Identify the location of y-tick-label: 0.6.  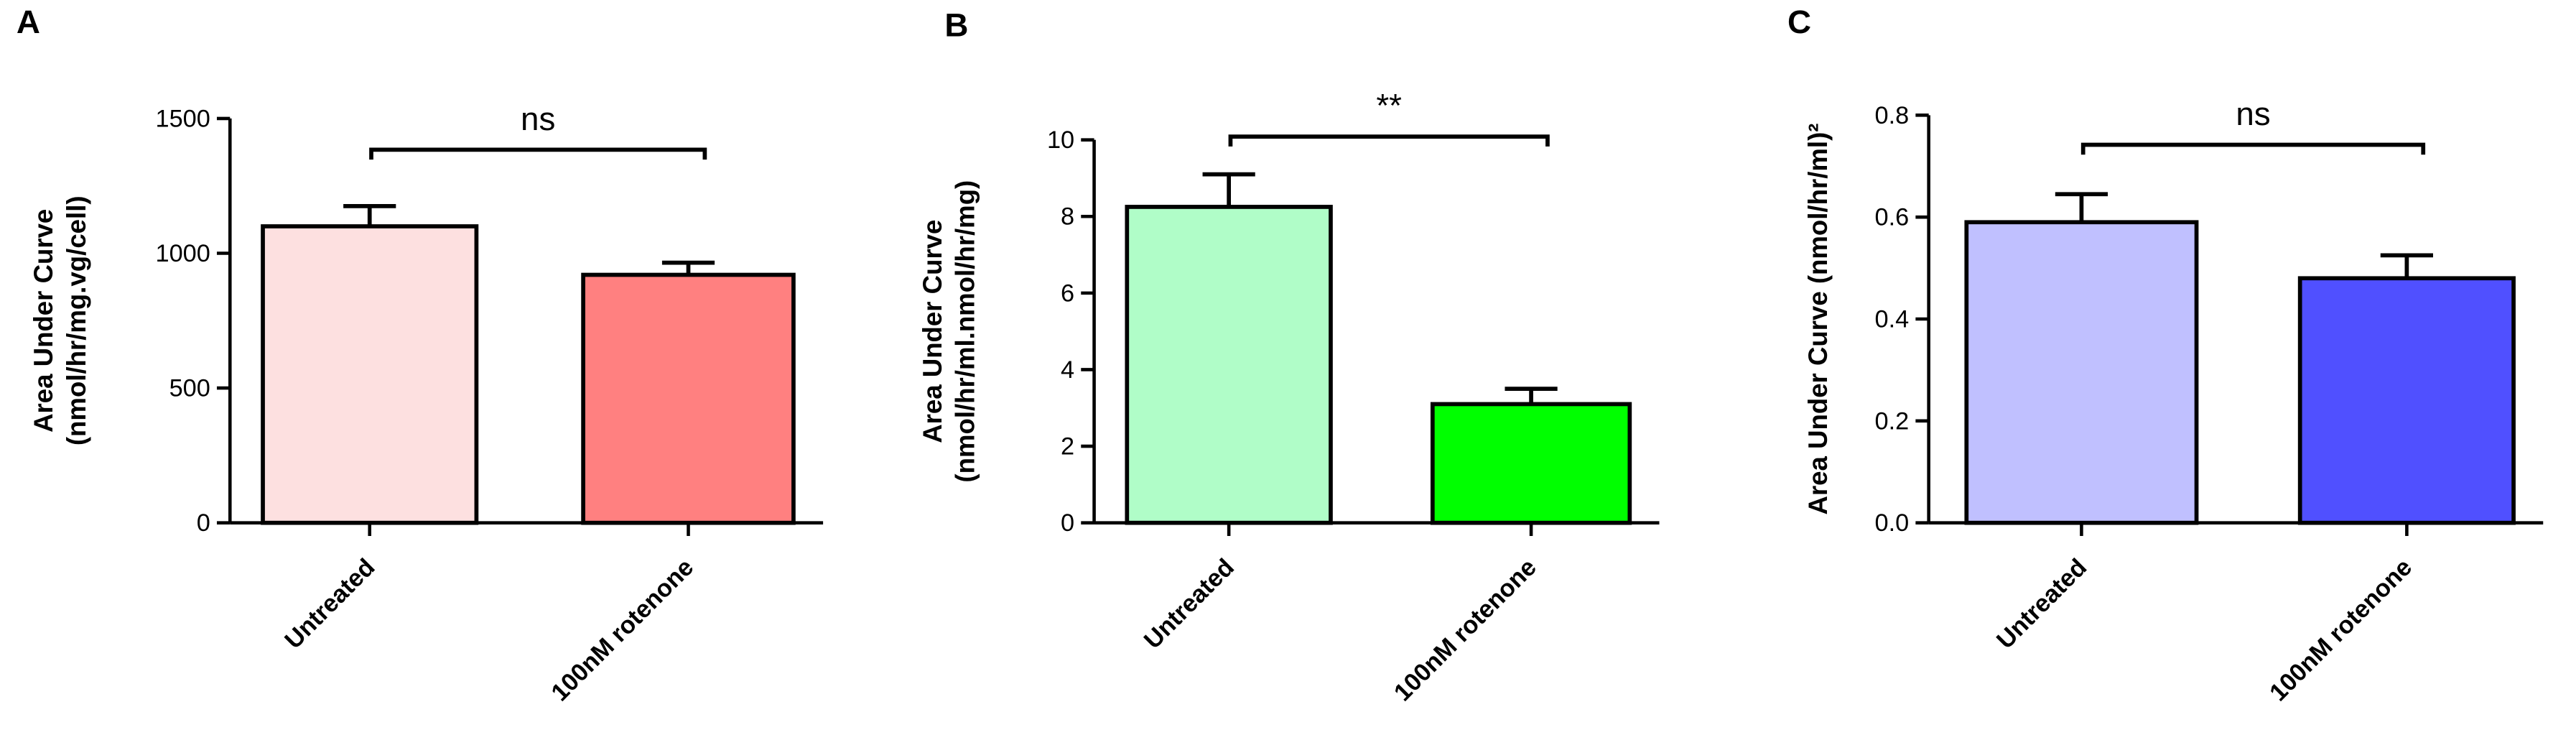
(1893, 217).